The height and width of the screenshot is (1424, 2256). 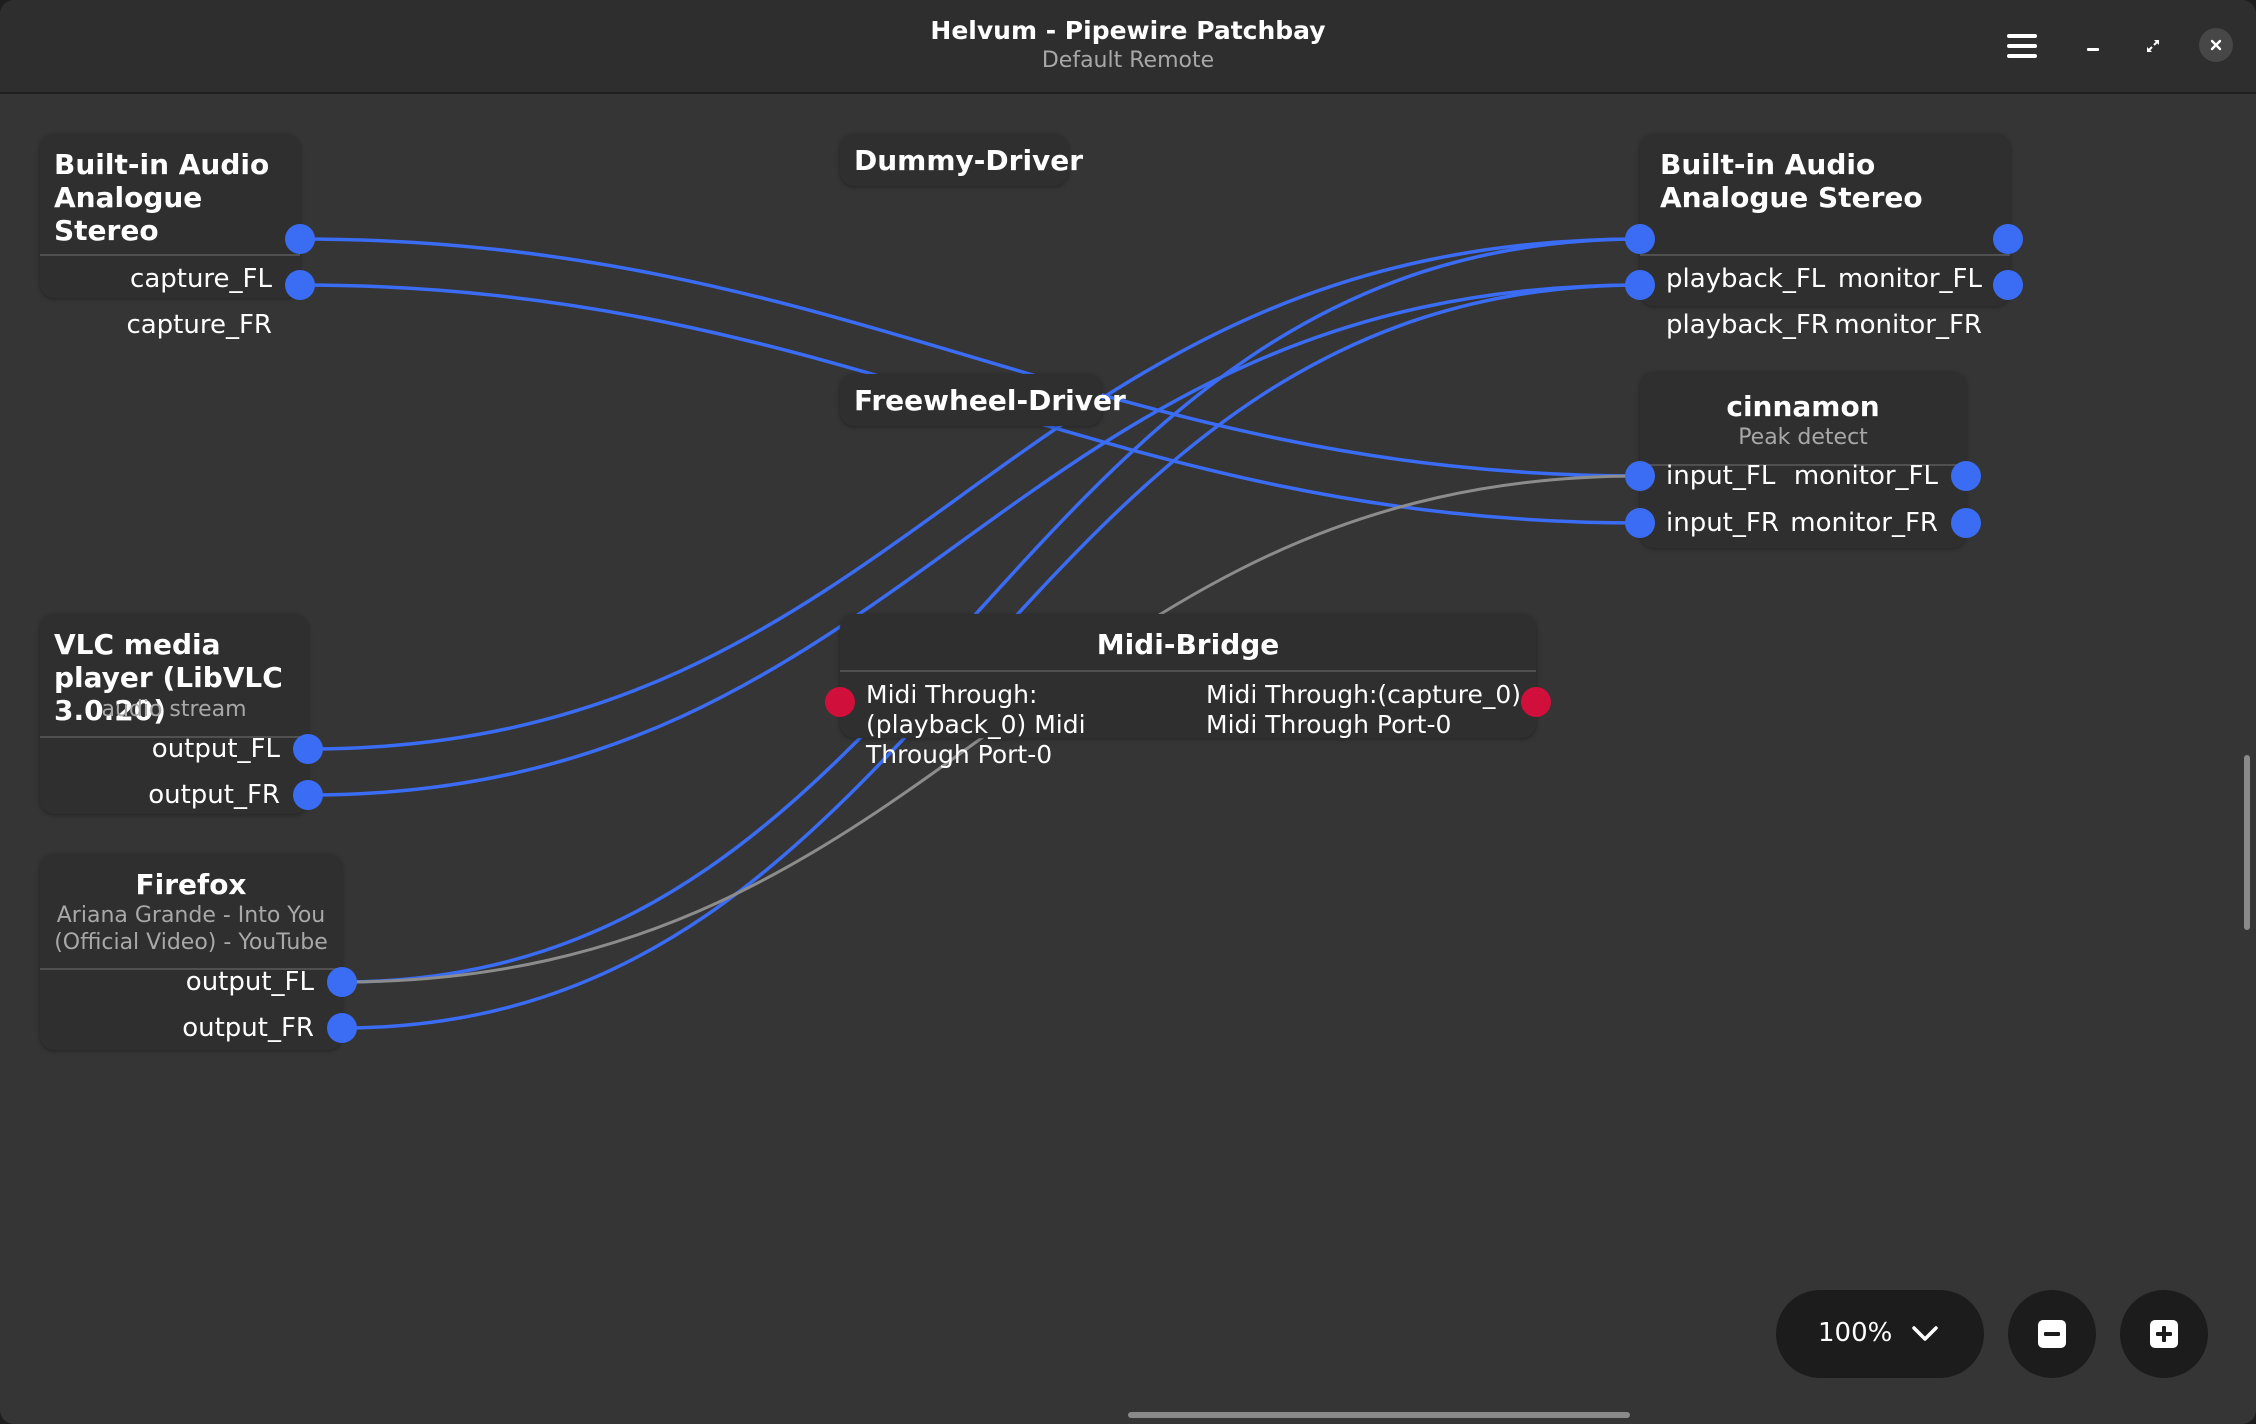 I want to click on node-title: Firefox, so click(x=191, y=884).